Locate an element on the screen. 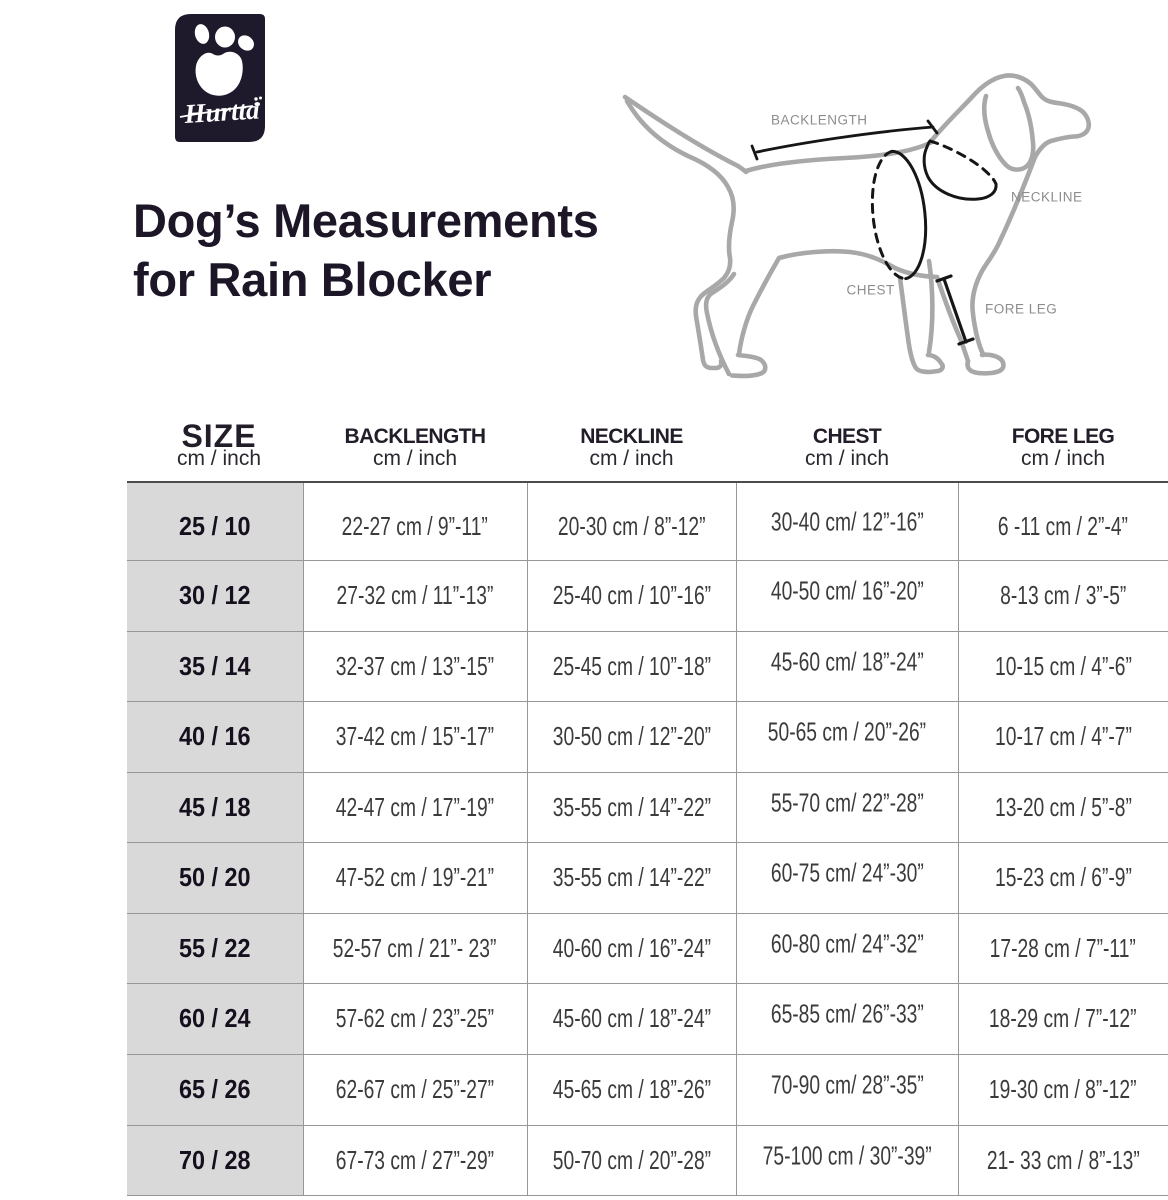  svg-text: Hurtta is located at coordinates (222, 111).